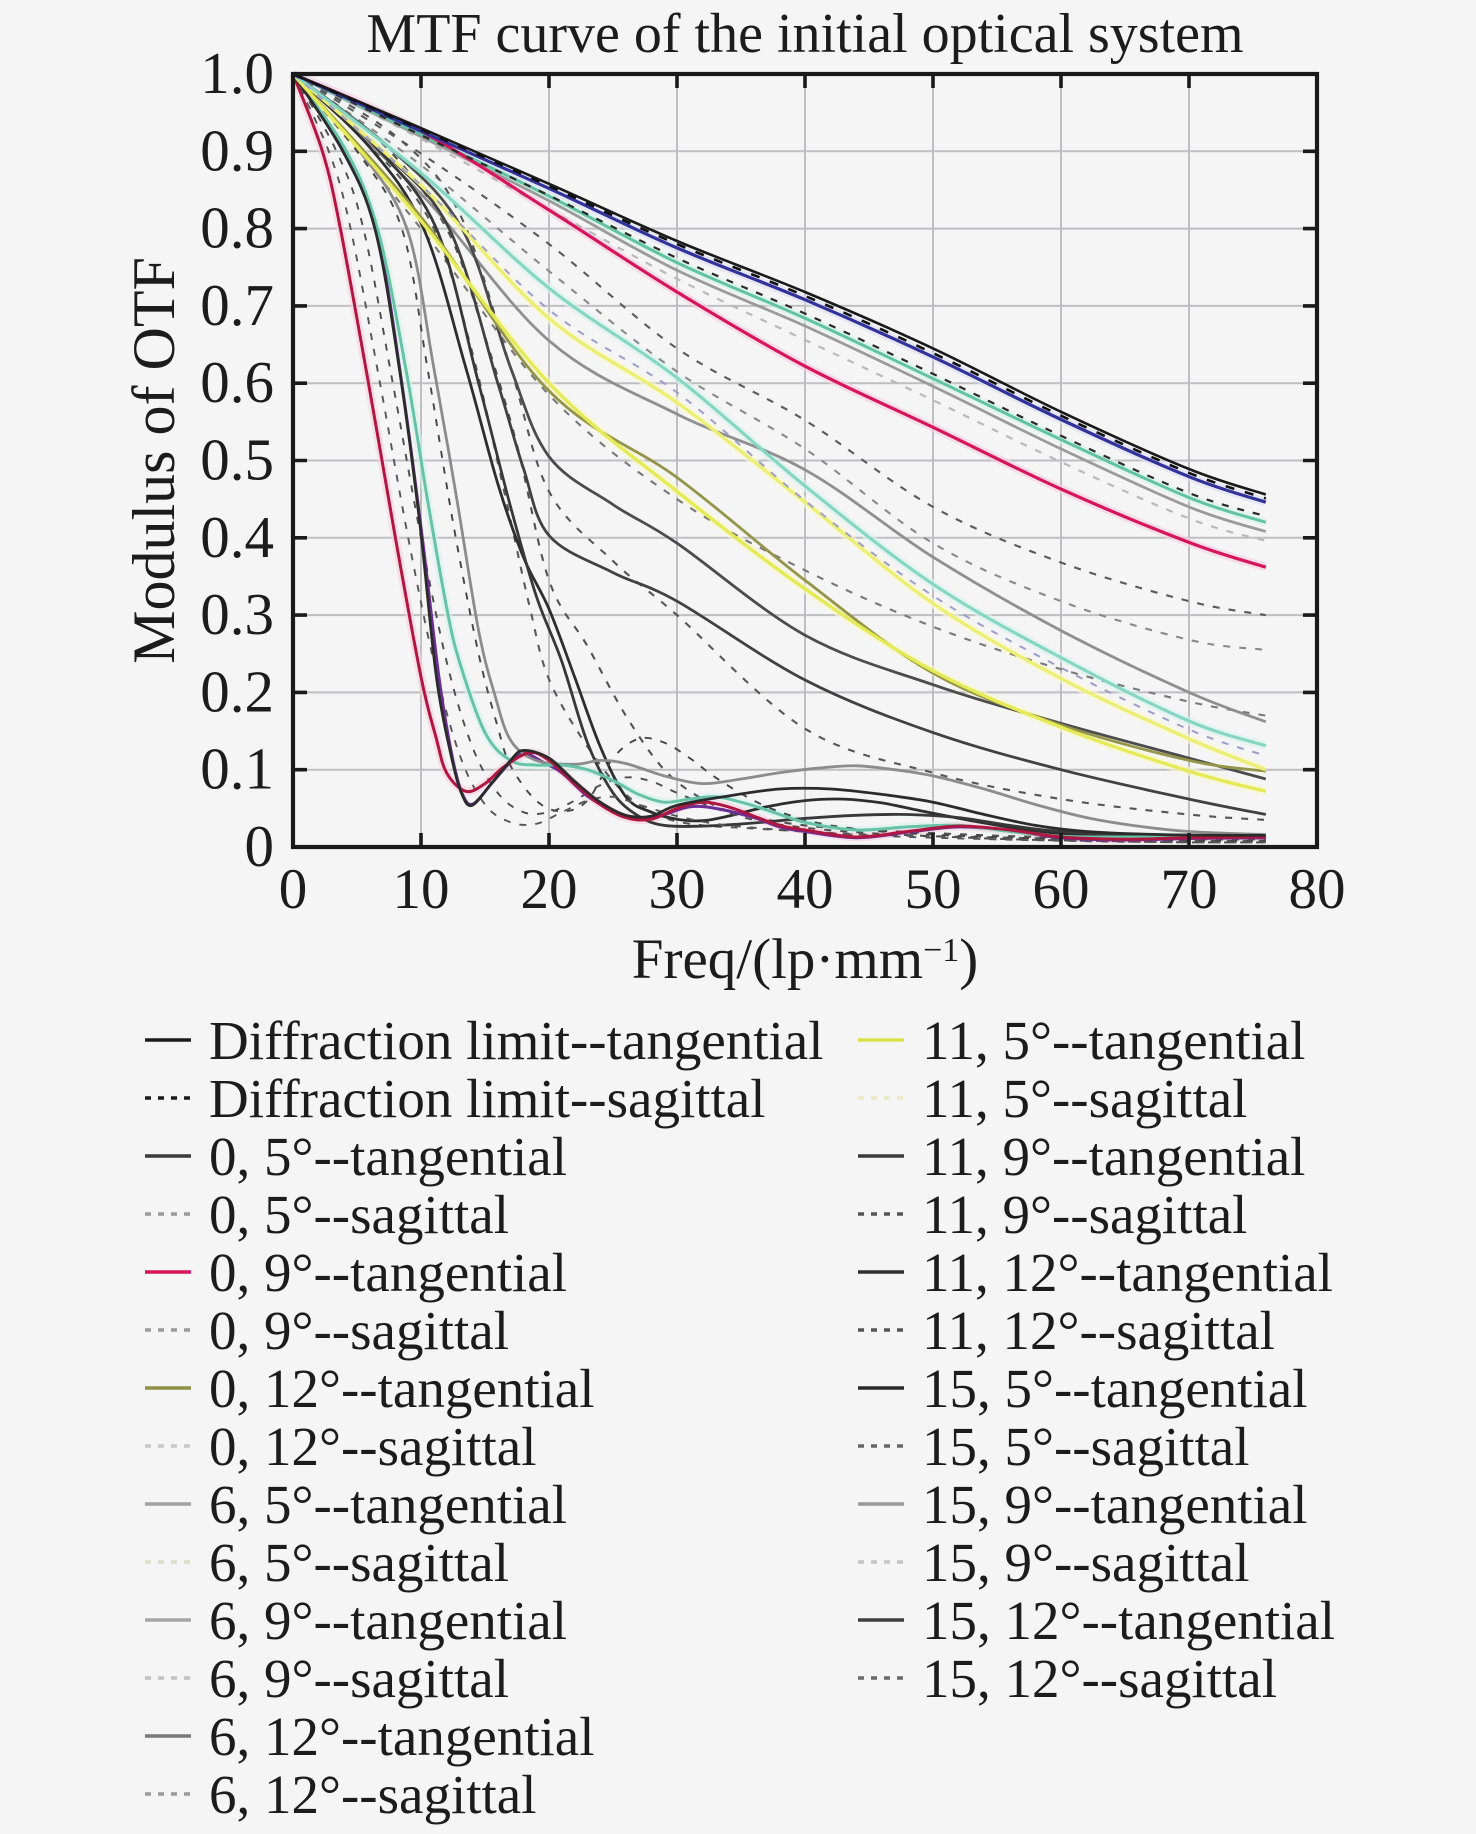 Image resolution: width=1476 pixels, height=1834 pixels. What do you see at coordinates (154, 460) in the screenshot?
I see `svg-text: Modulus of OTF` at bounding box center [154, 460].